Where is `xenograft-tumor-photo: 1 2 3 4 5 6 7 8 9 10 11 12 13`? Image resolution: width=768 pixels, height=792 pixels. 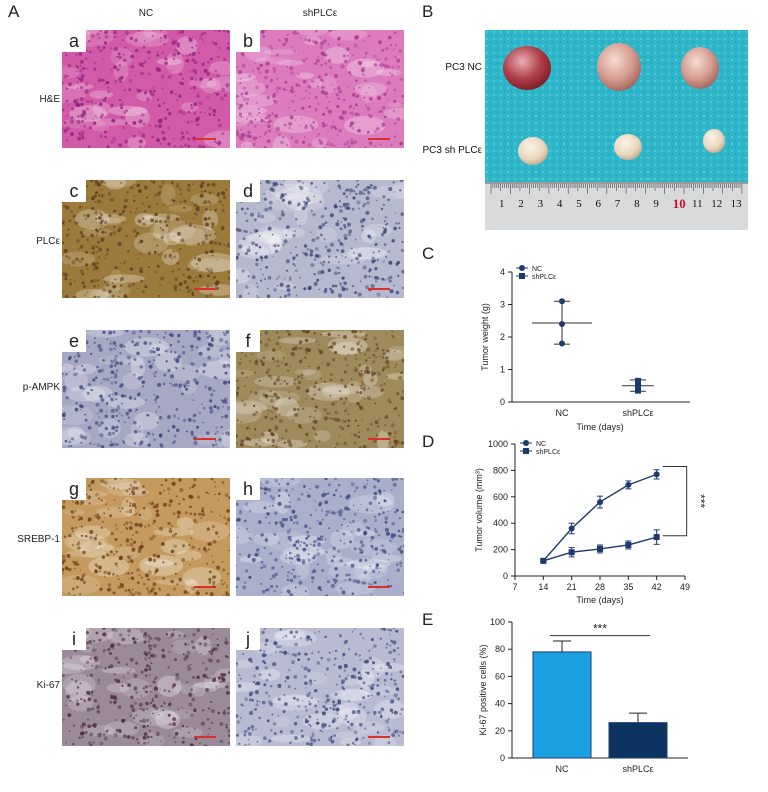
xenograft-tumor-photo: 1 2 3 4 5 6 7 8 9 10 11 12 13 is located at coordinates (616, 130).